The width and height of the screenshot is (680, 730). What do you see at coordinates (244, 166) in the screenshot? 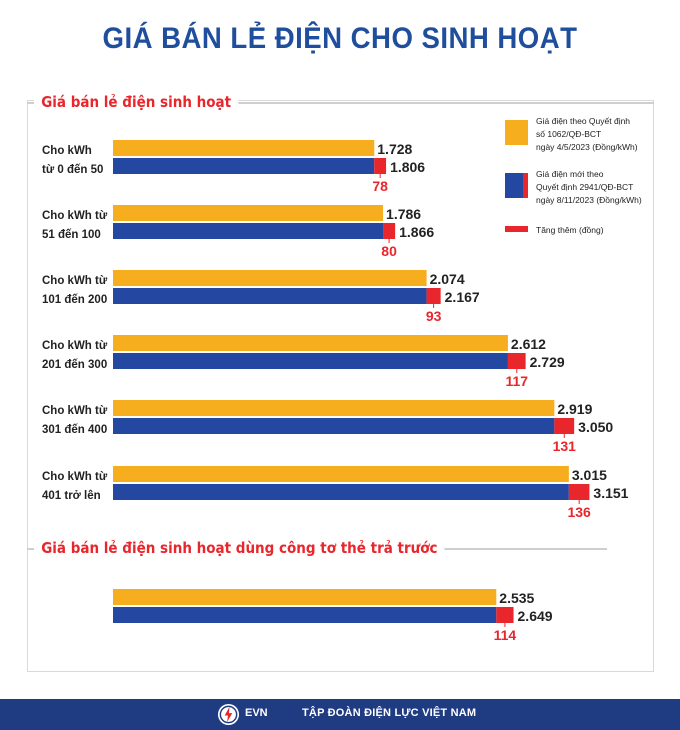
I see `tier-1-new-bar` at bounding box center [244, 166].